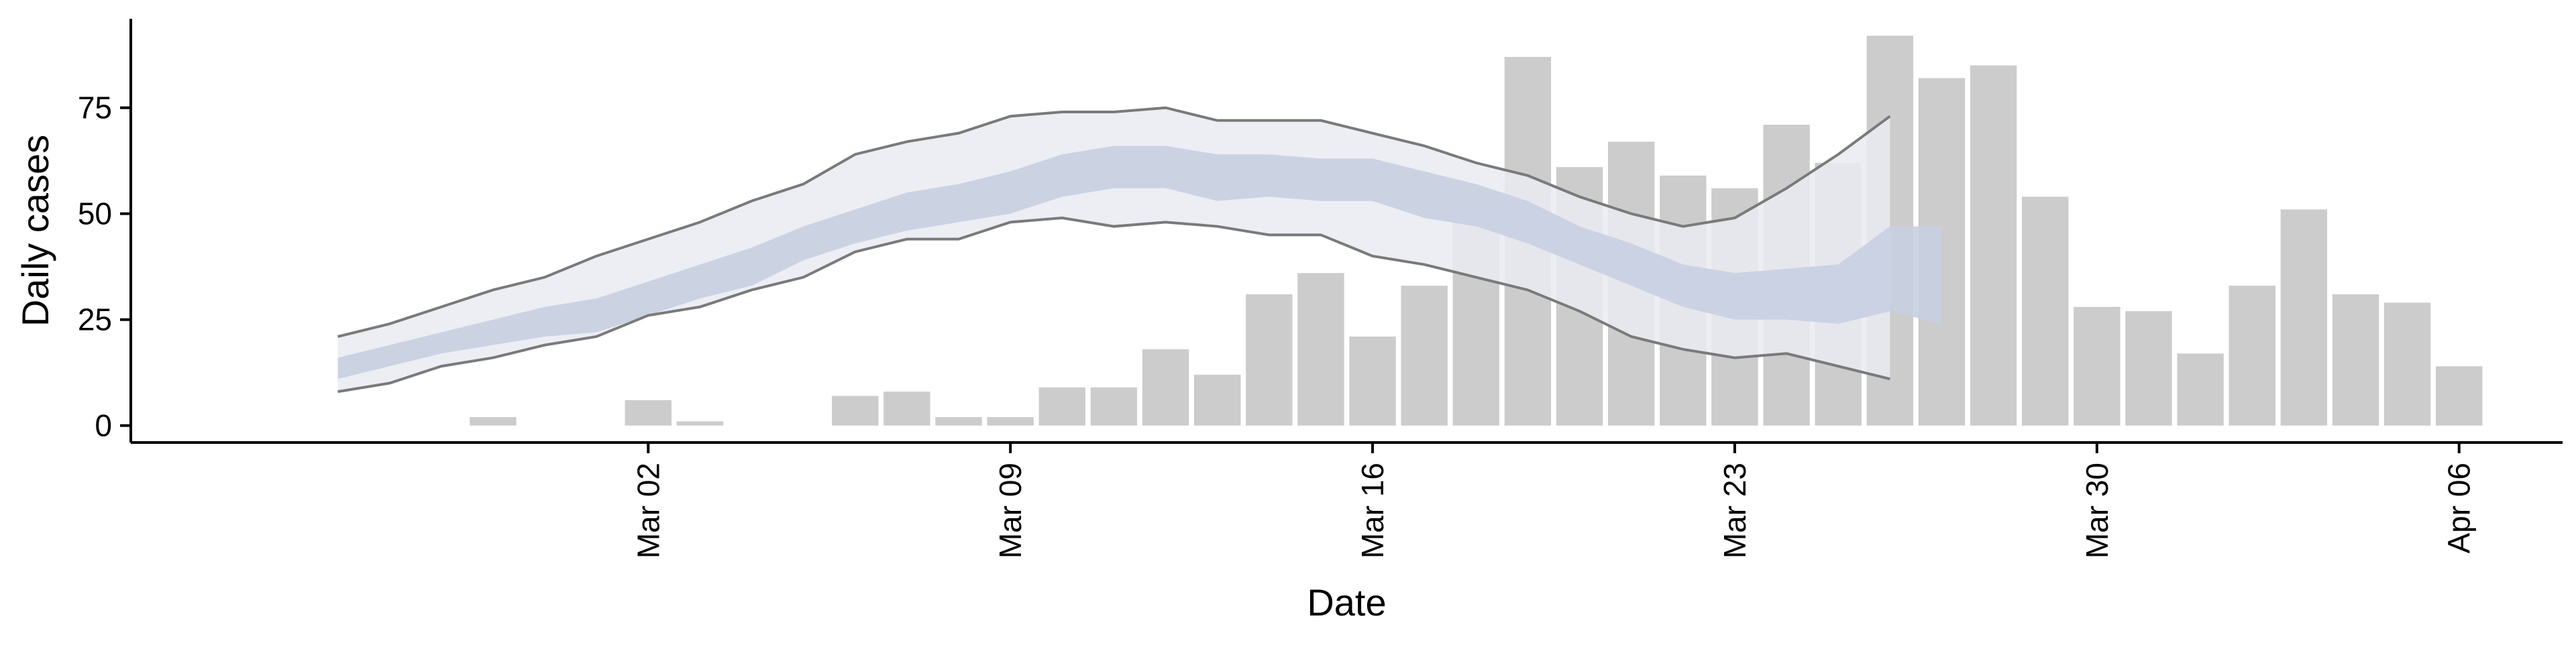  Describe the element at coordinates (1372, 511) in the screenshot. I see `x-tick-label: Mar 16` at that location.